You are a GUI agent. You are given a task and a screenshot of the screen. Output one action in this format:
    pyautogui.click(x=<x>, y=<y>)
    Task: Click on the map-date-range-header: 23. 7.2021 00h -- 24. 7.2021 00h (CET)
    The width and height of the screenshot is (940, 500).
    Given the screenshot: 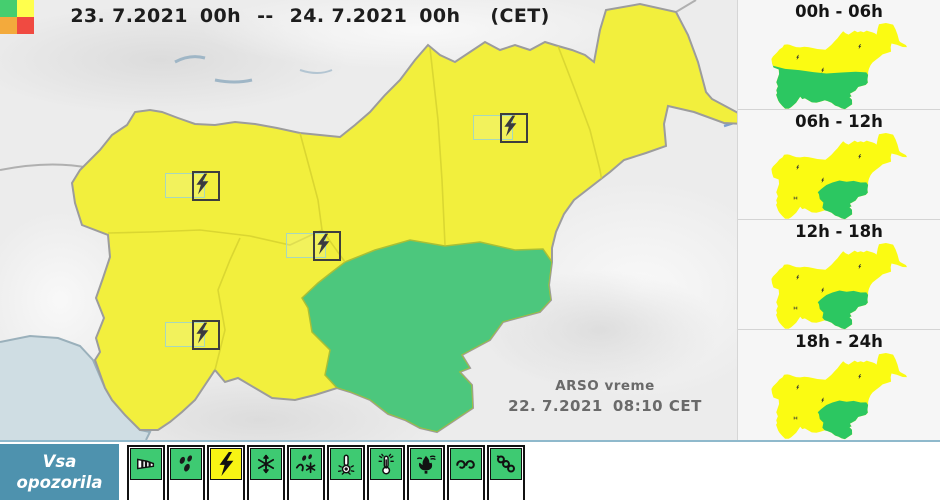 What is the action you would take?
    pyautogui.click(x=310, y=16)
    